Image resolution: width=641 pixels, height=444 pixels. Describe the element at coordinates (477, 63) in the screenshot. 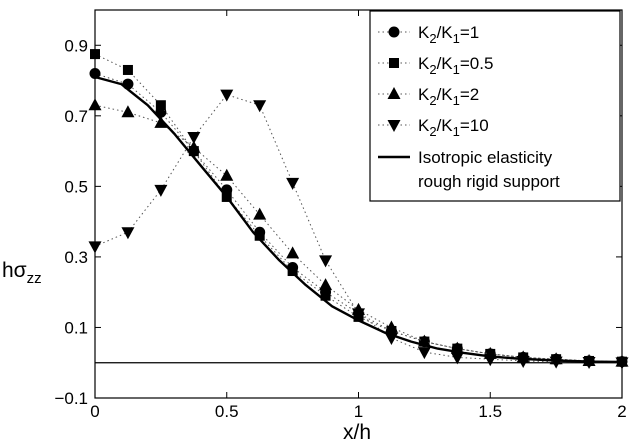

I see `legend-label-part: =0.5` at that location.